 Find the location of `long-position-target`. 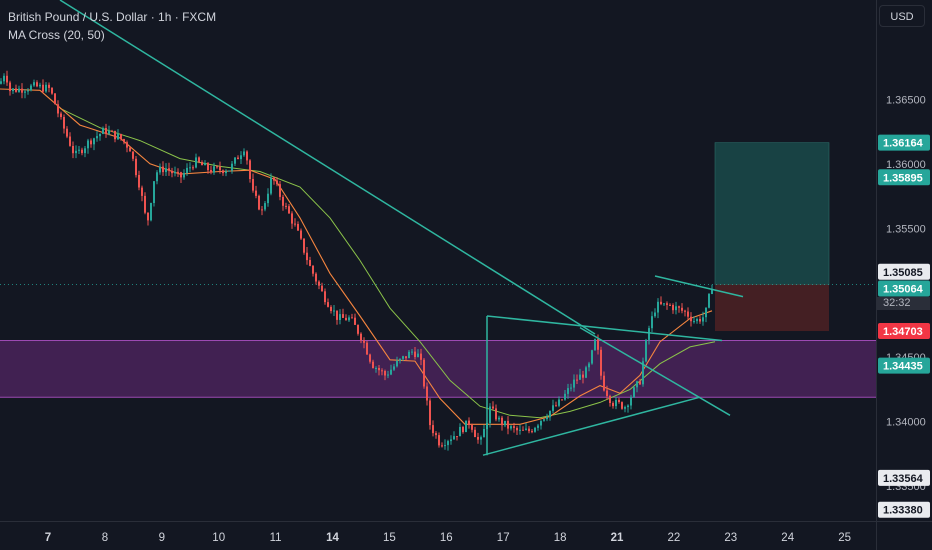

long-position-target is located at coordinates (772, 213).